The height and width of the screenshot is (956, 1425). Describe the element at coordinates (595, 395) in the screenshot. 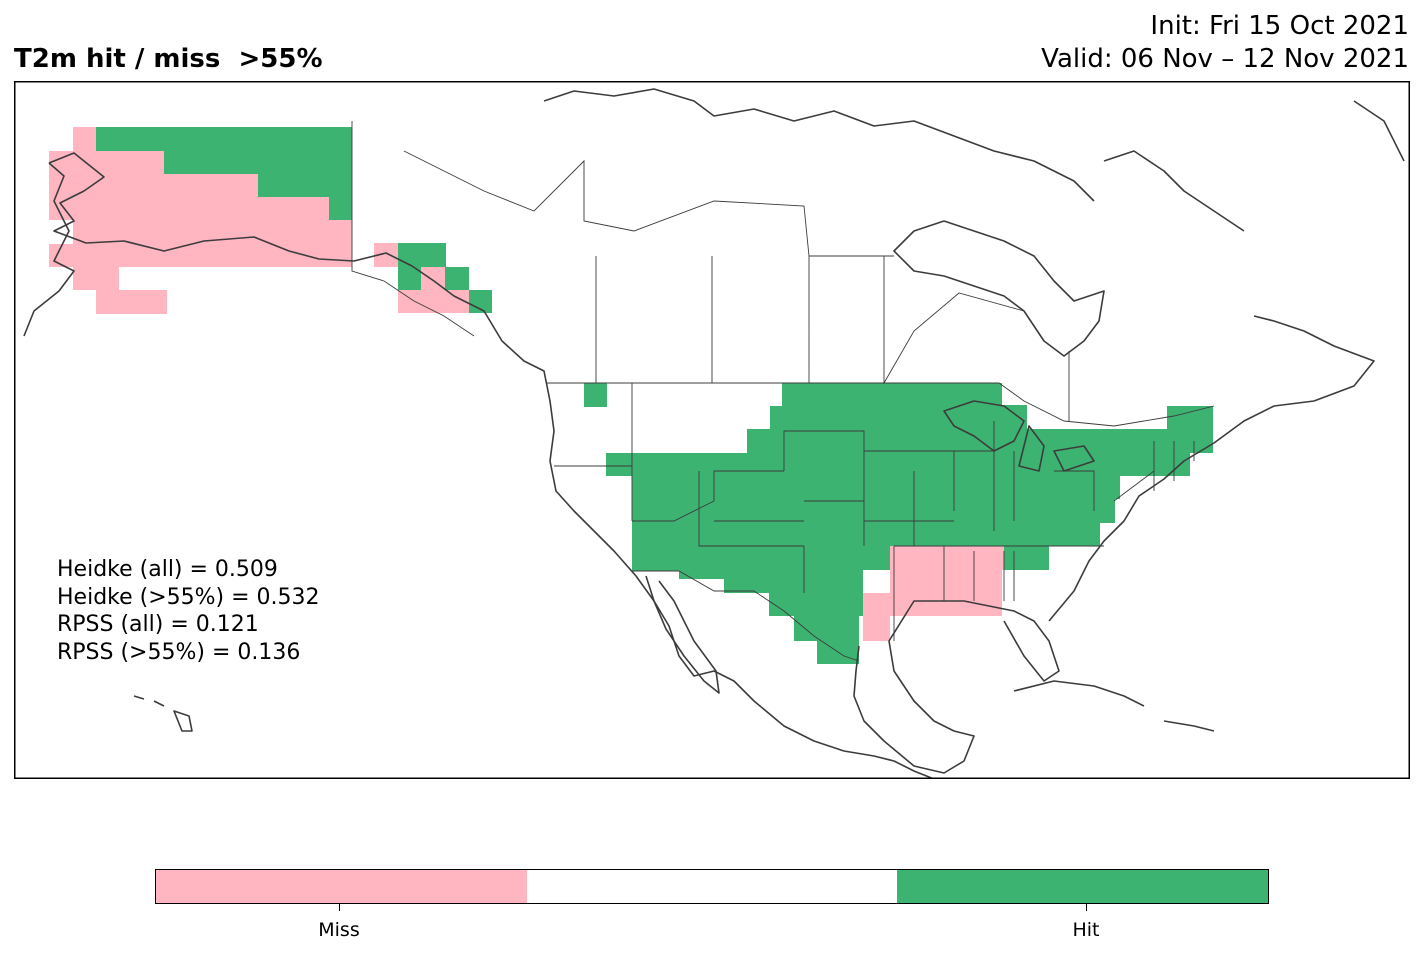

I see `washington-hit-cell` at that location.